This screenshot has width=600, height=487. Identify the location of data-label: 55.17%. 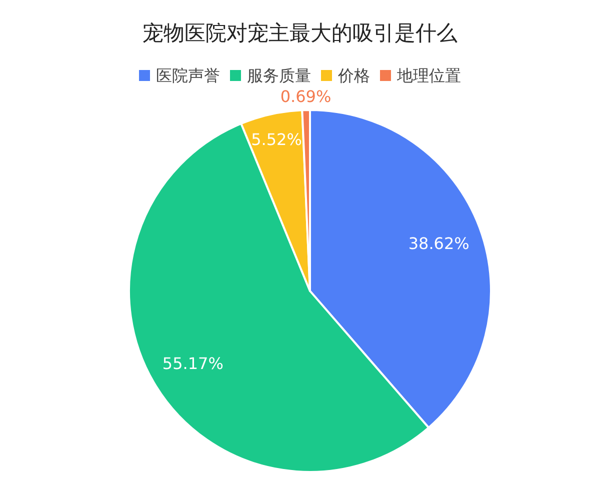
(193, 364).